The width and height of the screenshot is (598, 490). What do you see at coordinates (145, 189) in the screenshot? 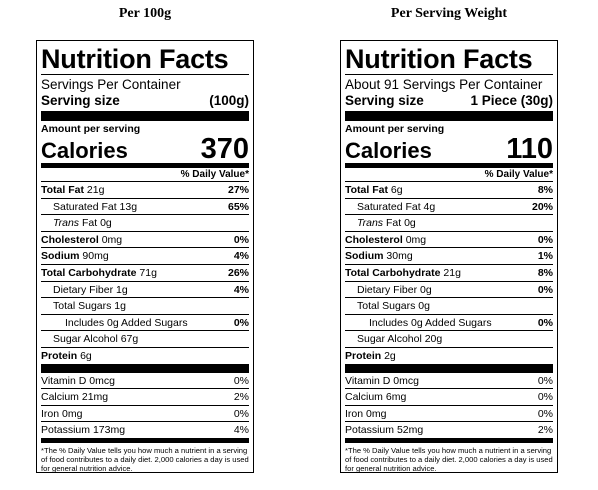
I see `nutrient-row: Total Fat 21g 27%` at bounding box center [145, 189].